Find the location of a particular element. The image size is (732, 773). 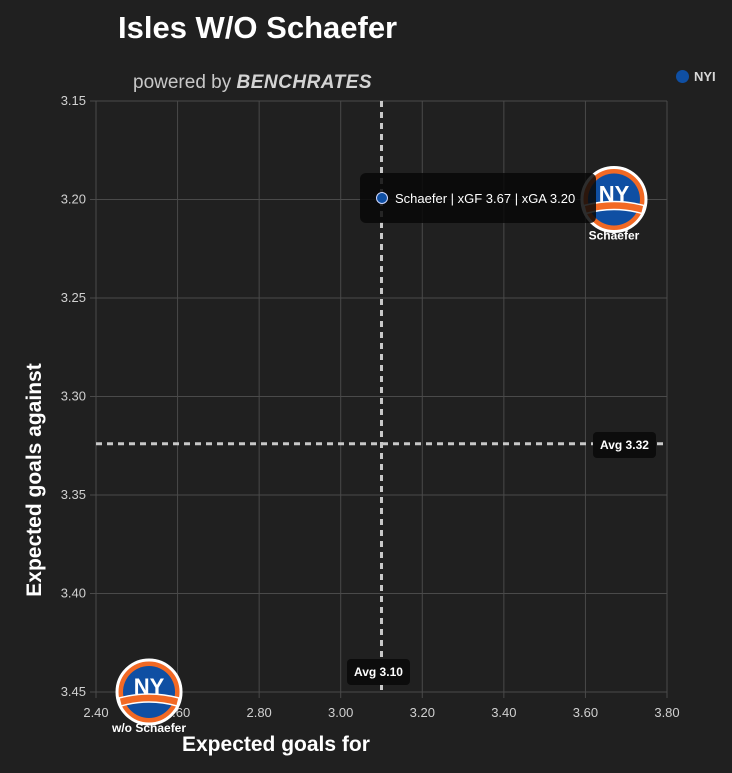

x-tick-label: 3.60 is located at coordinates (585, 712).